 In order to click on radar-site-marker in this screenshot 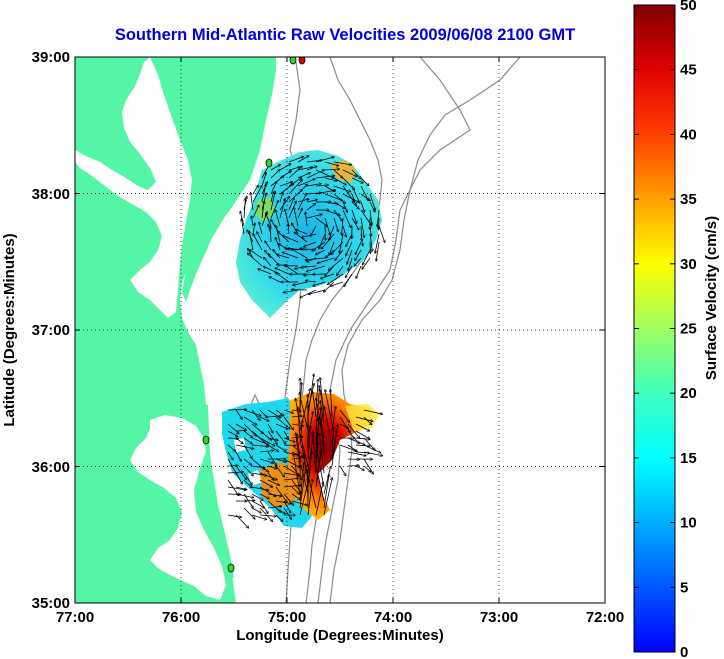, I will do `click(206, 440)`.